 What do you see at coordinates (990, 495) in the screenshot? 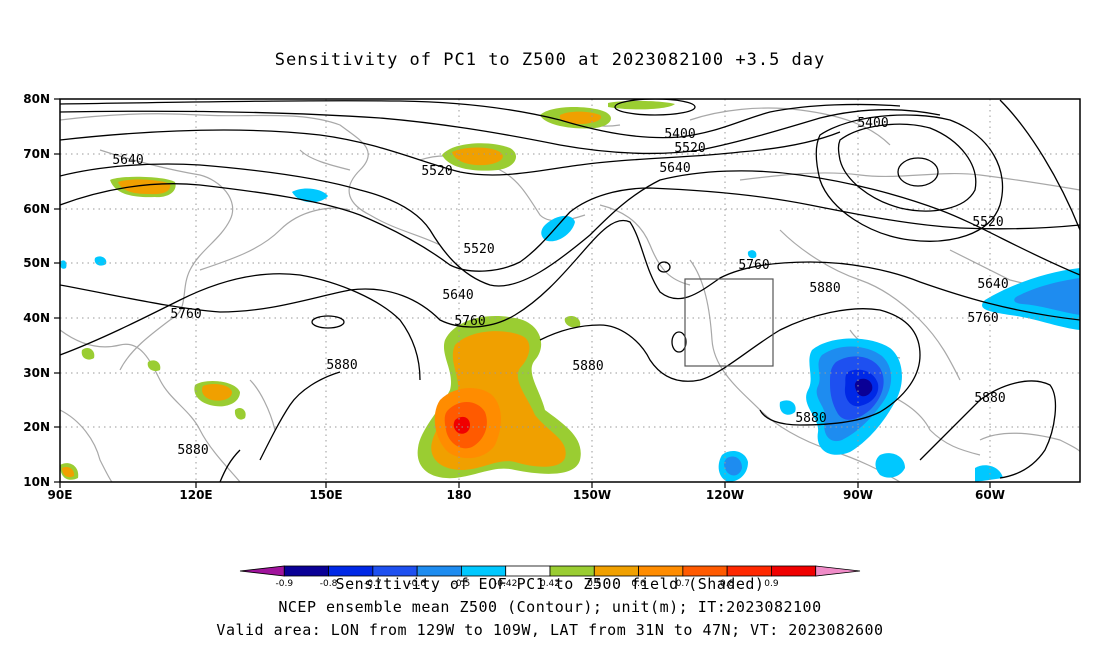
I see `lon-label: 60W` at bounding box center [990, 495].